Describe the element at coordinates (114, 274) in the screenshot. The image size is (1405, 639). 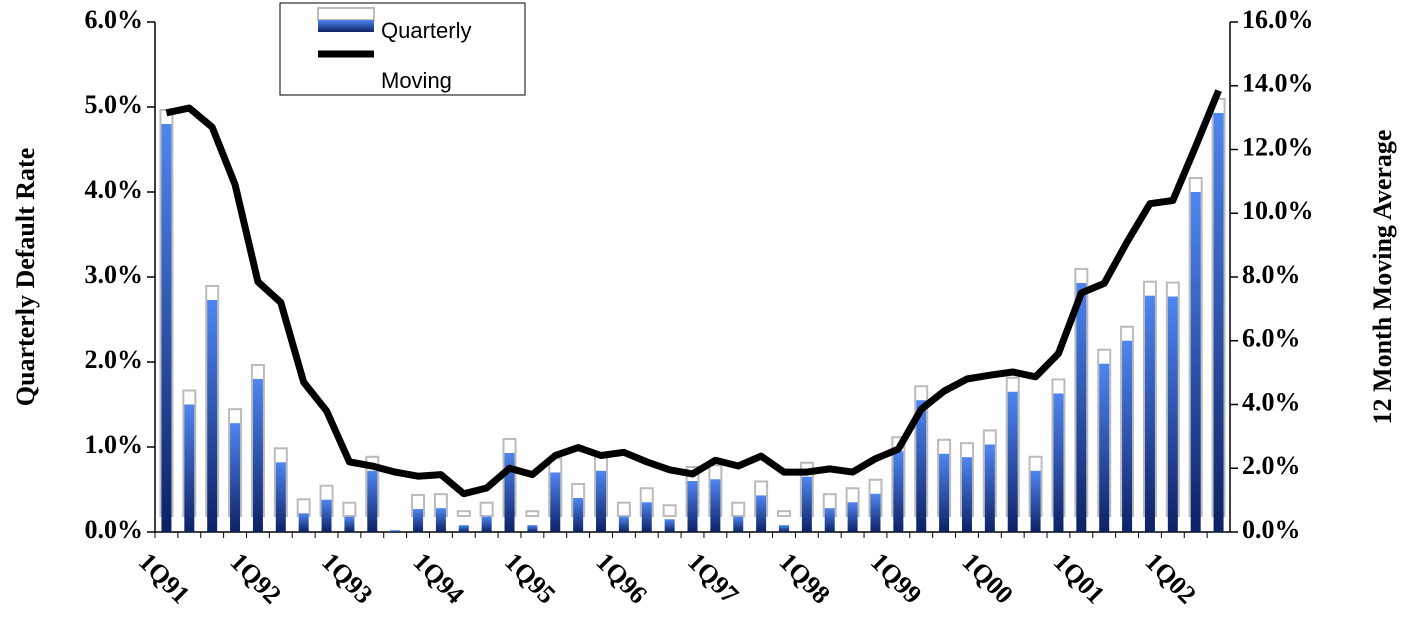
I see `y-tick-label: 3.0%` at that location.